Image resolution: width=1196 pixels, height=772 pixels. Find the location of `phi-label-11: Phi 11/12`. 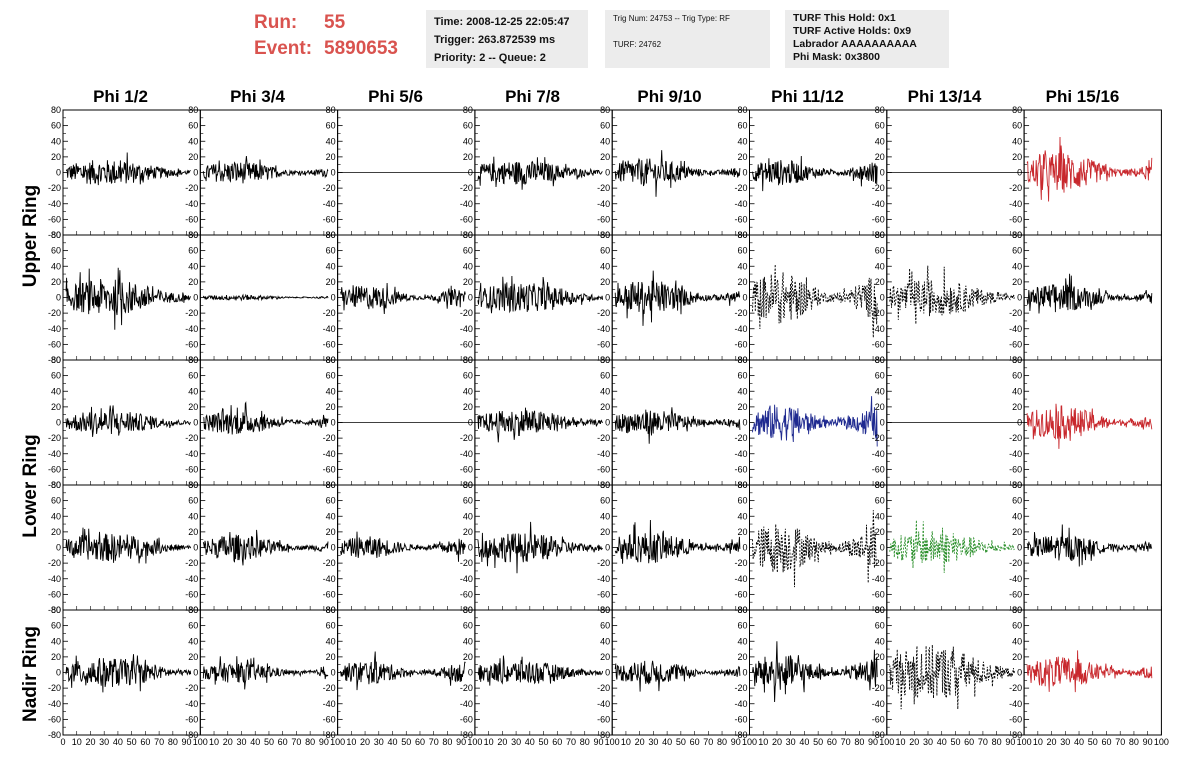

phi-label-11: Phi 11/12 is located at coordinates (807, 96).